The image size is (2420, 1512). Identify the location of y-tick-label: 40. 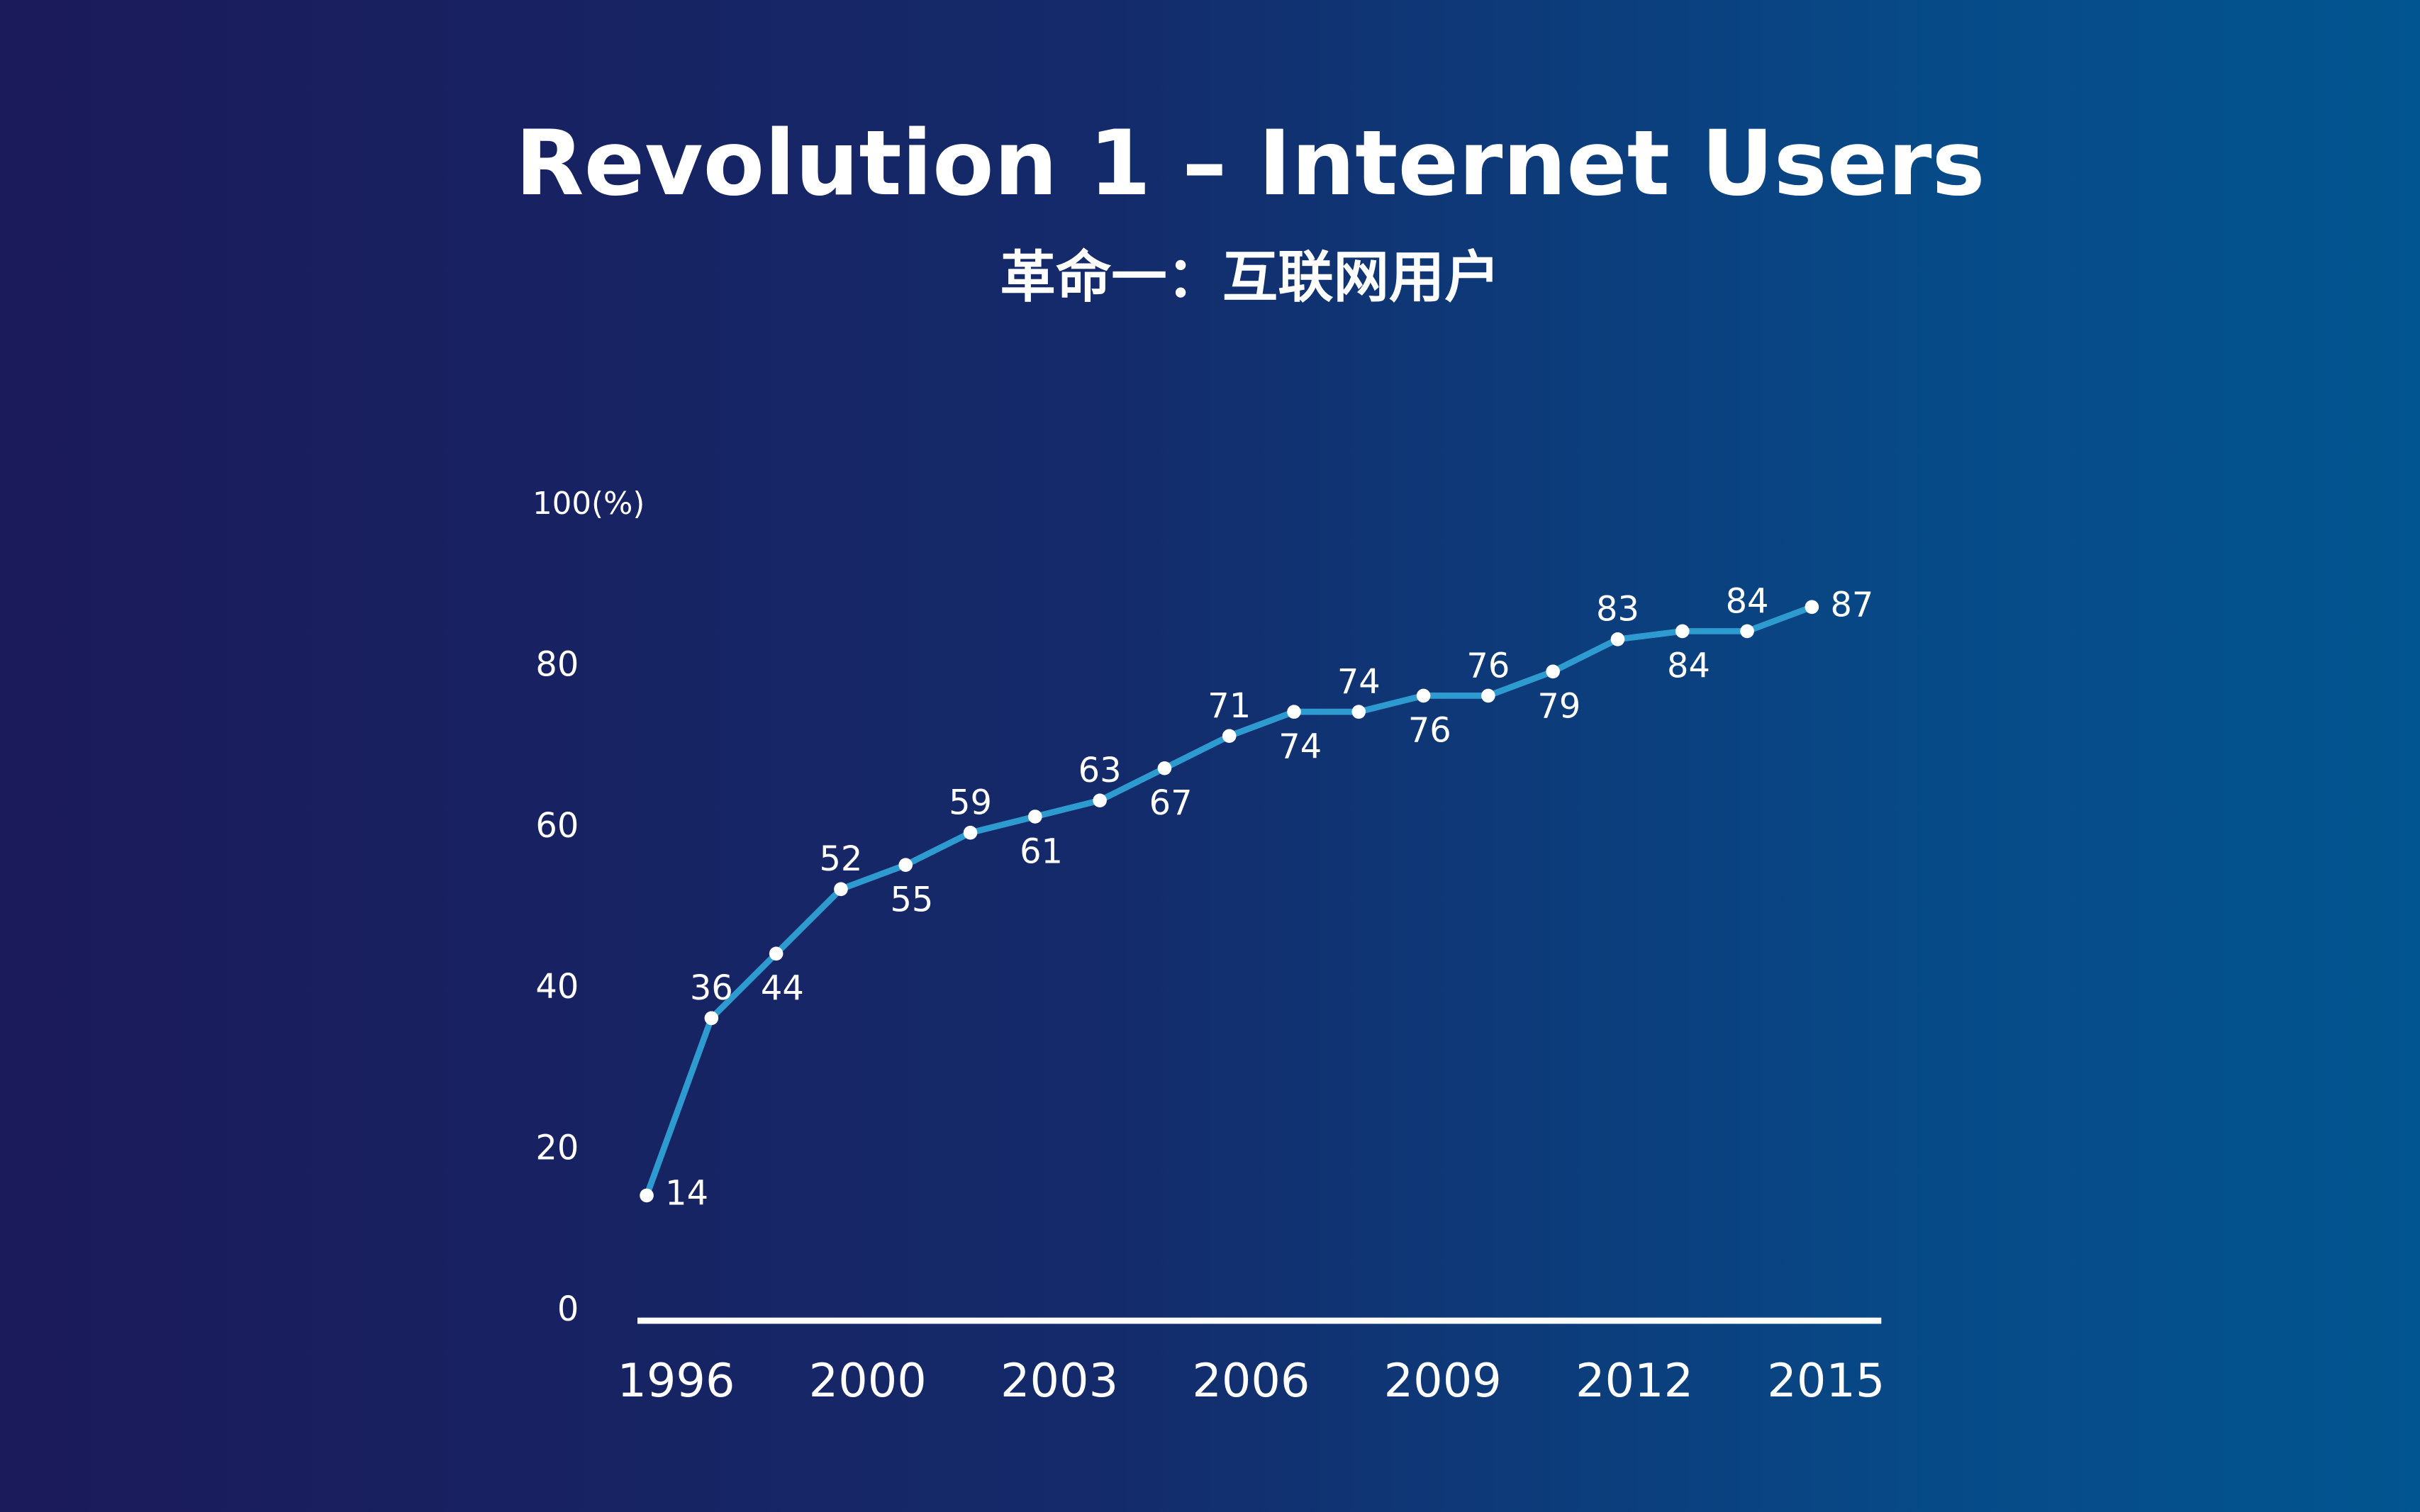
(557, 988).